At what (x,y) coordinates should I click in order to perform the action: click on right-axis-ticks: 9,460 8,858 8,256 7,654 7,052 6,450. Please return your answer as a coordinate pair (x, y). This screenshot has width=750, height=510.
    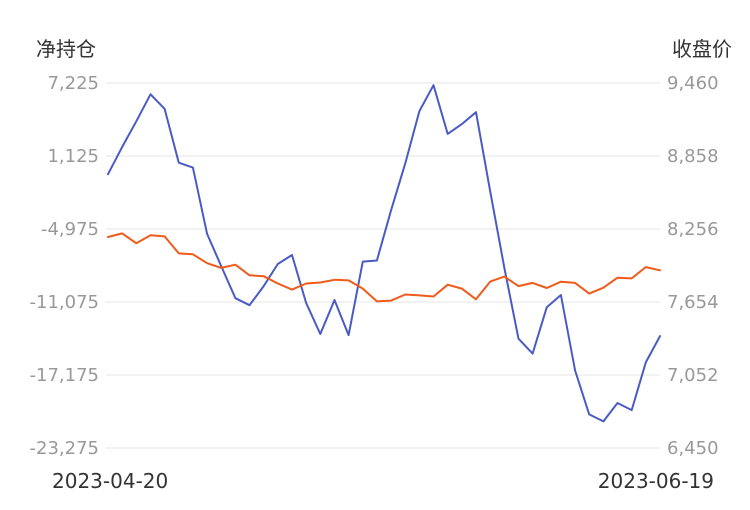
    Looking at the image, I should click on (693, 266).